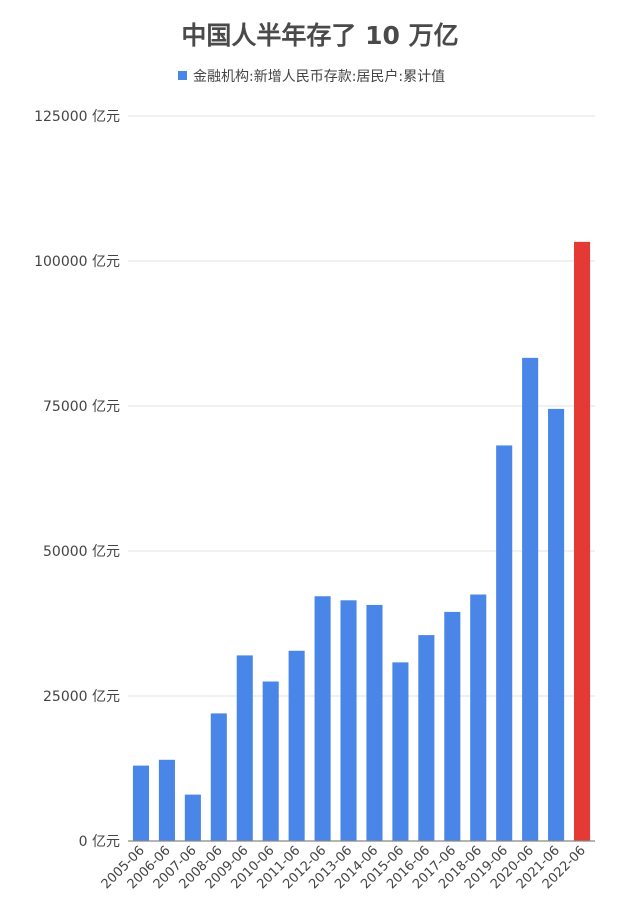 The height and width of the screenshot is (915, 640). What do you see at coordinates (81, 552) in the screenshot?
I see `y-tick-label: 50000 亿元` at bounding box center [81, 552].